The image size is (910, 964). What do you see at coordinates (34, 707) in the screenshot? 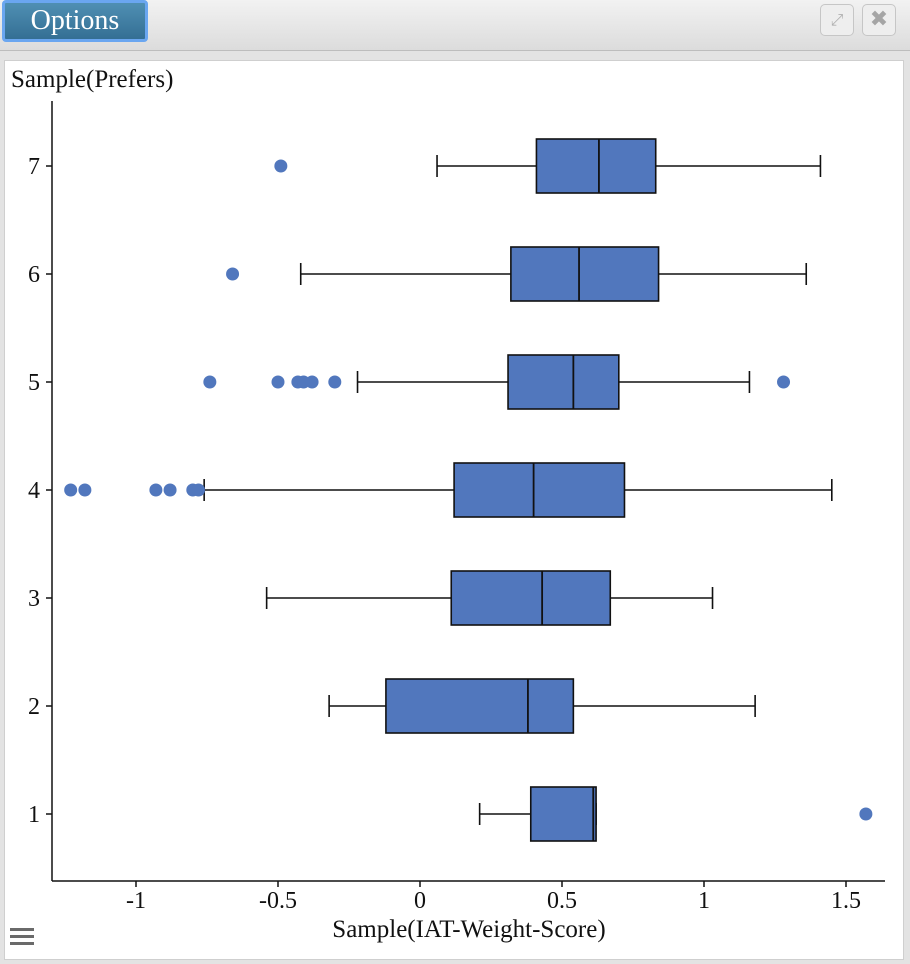
I see `y-tick-label: 2` at bounding box center [34, 707].